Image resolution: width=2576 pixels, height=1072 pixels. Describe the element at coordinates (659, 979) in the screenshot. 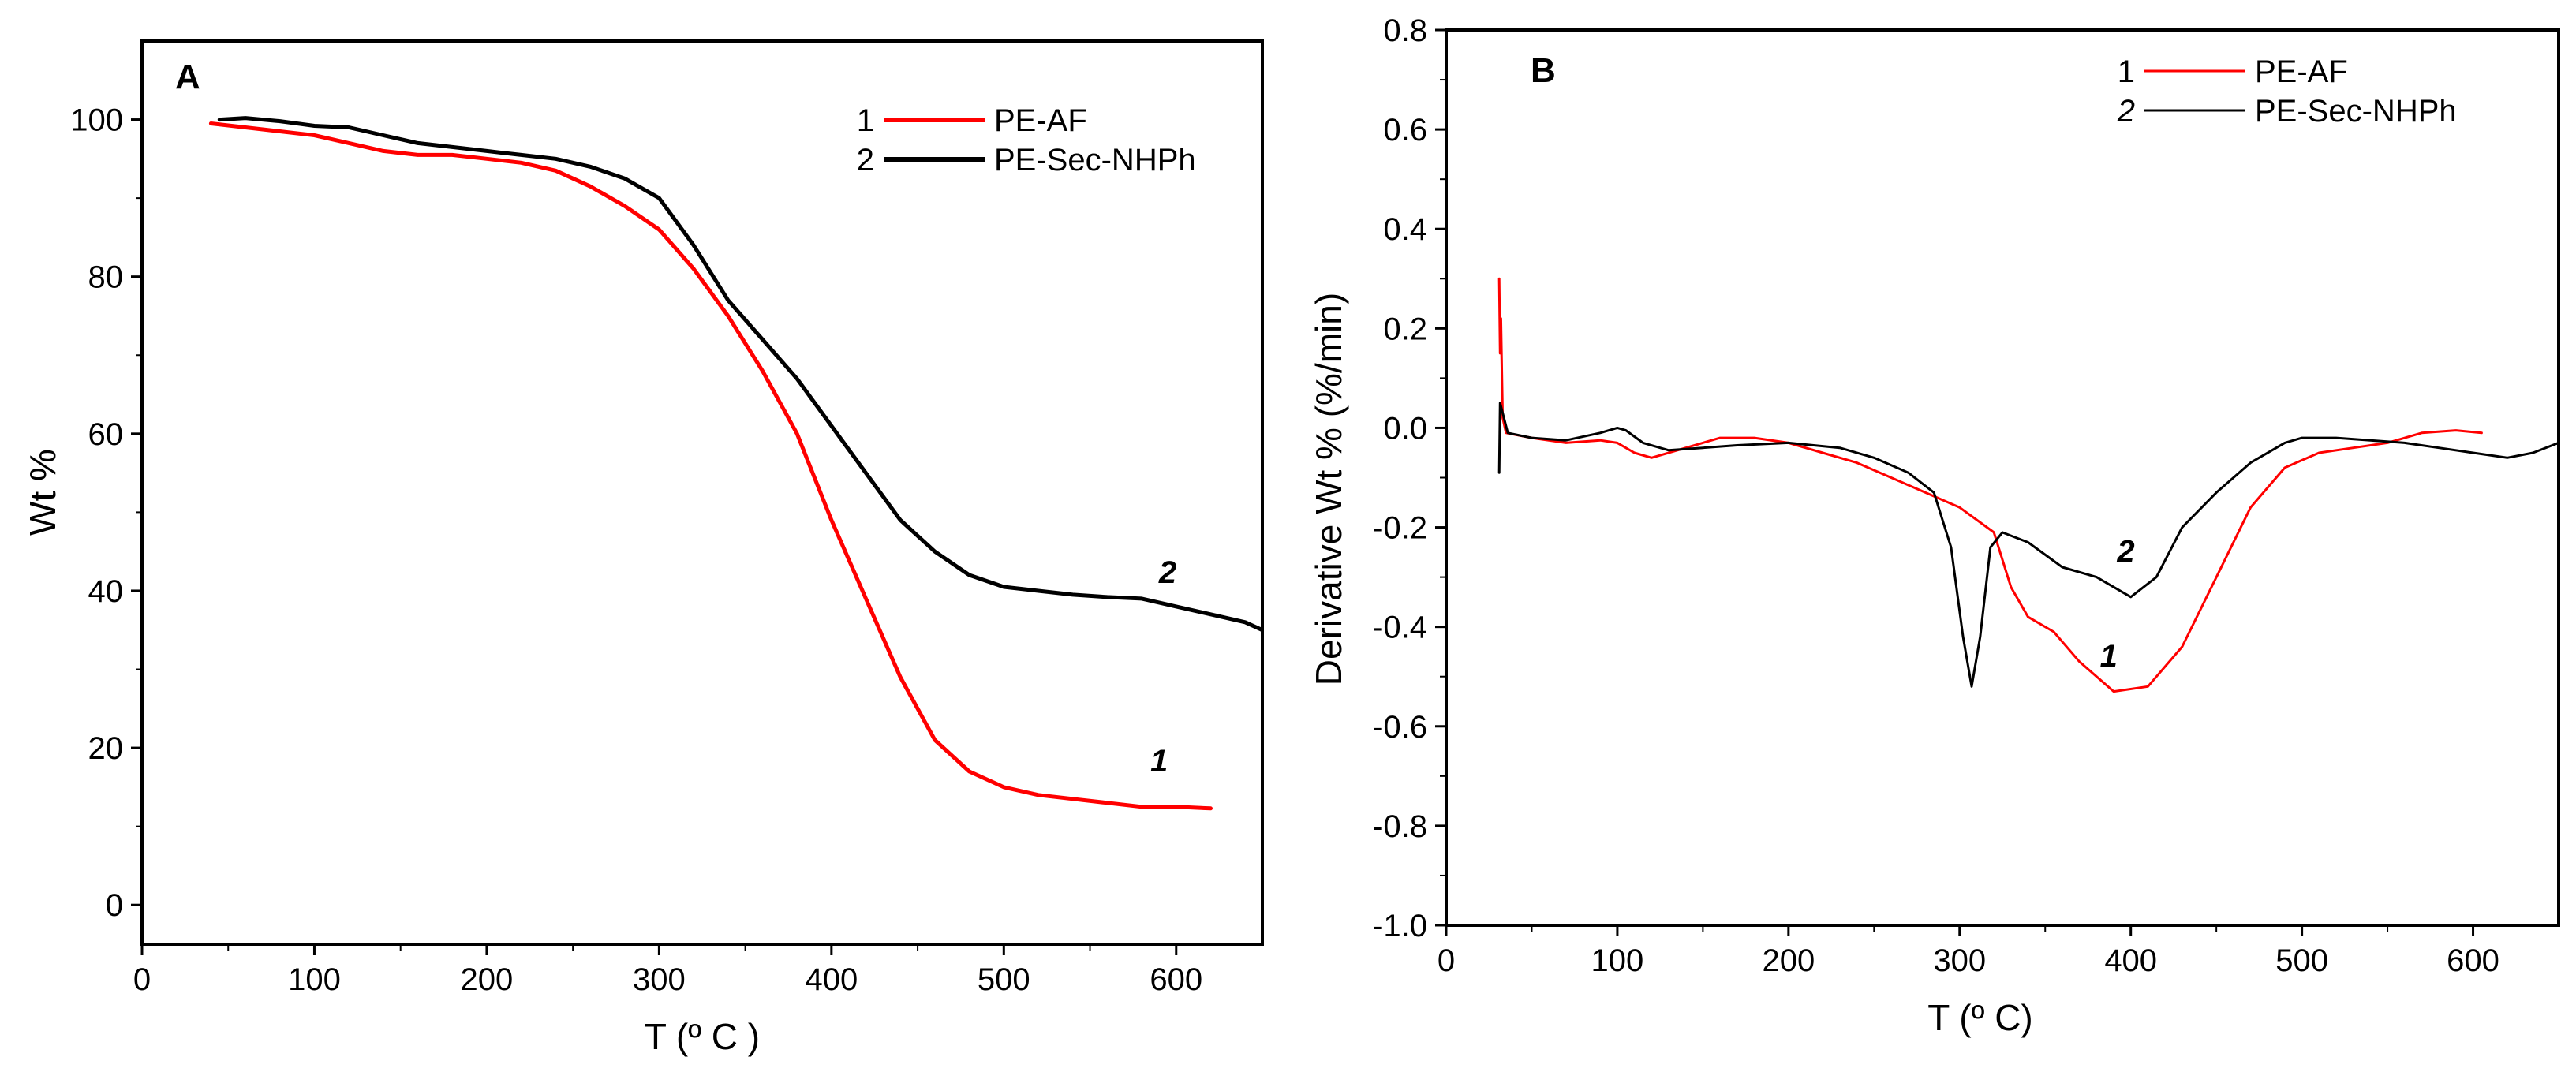

I see `panel-a-x-tick-label: 300` at that location.